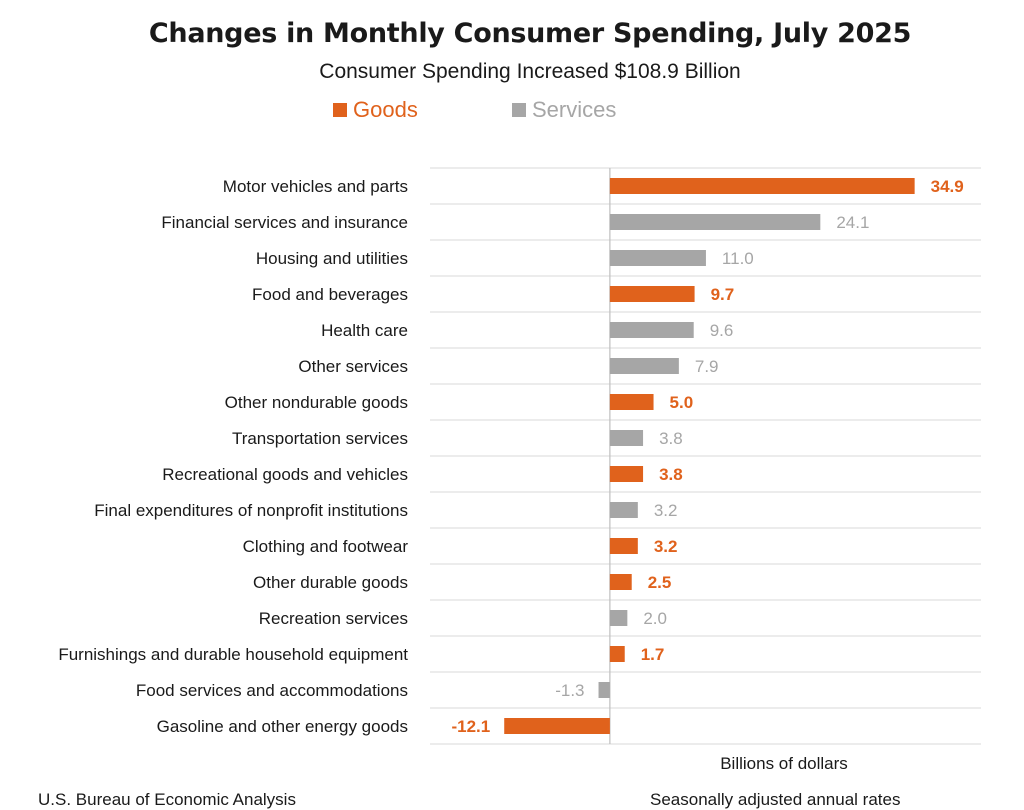 This screenshot has width=1024, height=810. Describe the element at coordinates (326, 546) in the screenshot. I see `category-label: Clothing and footwear` at that location.